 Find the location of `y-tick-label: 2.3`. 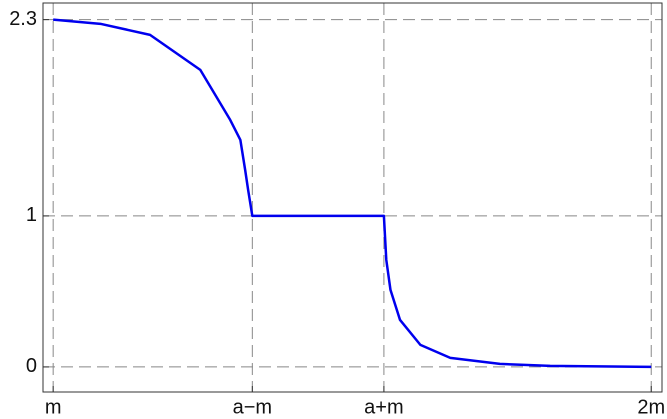

y-tick-label: 2.3 is located at coordinates (23, 19).